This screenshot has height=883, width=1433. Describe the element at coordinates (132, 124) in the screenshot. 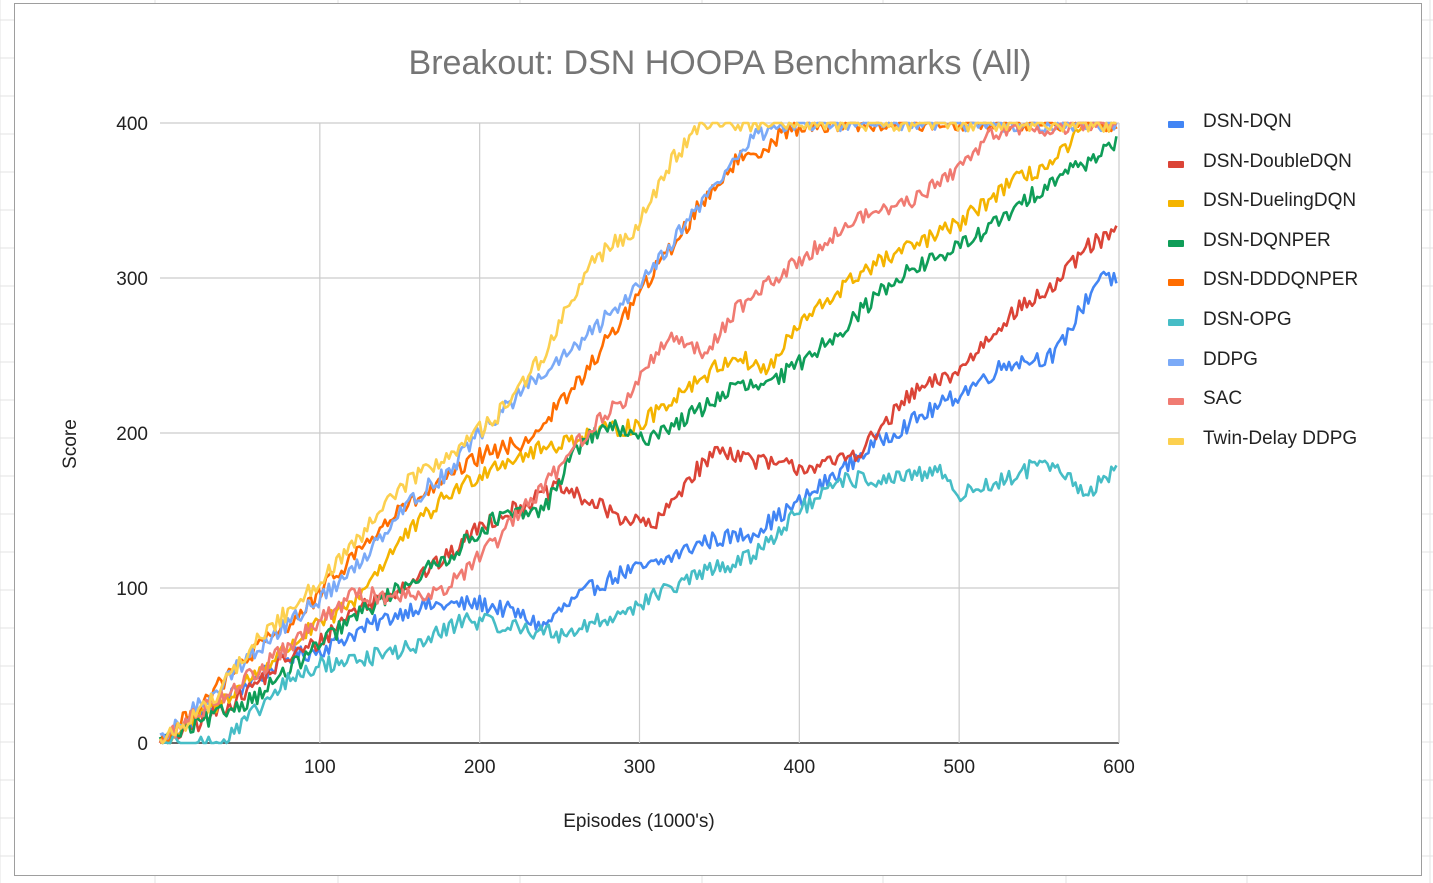

I see `y-tick-label: 400` at that location.